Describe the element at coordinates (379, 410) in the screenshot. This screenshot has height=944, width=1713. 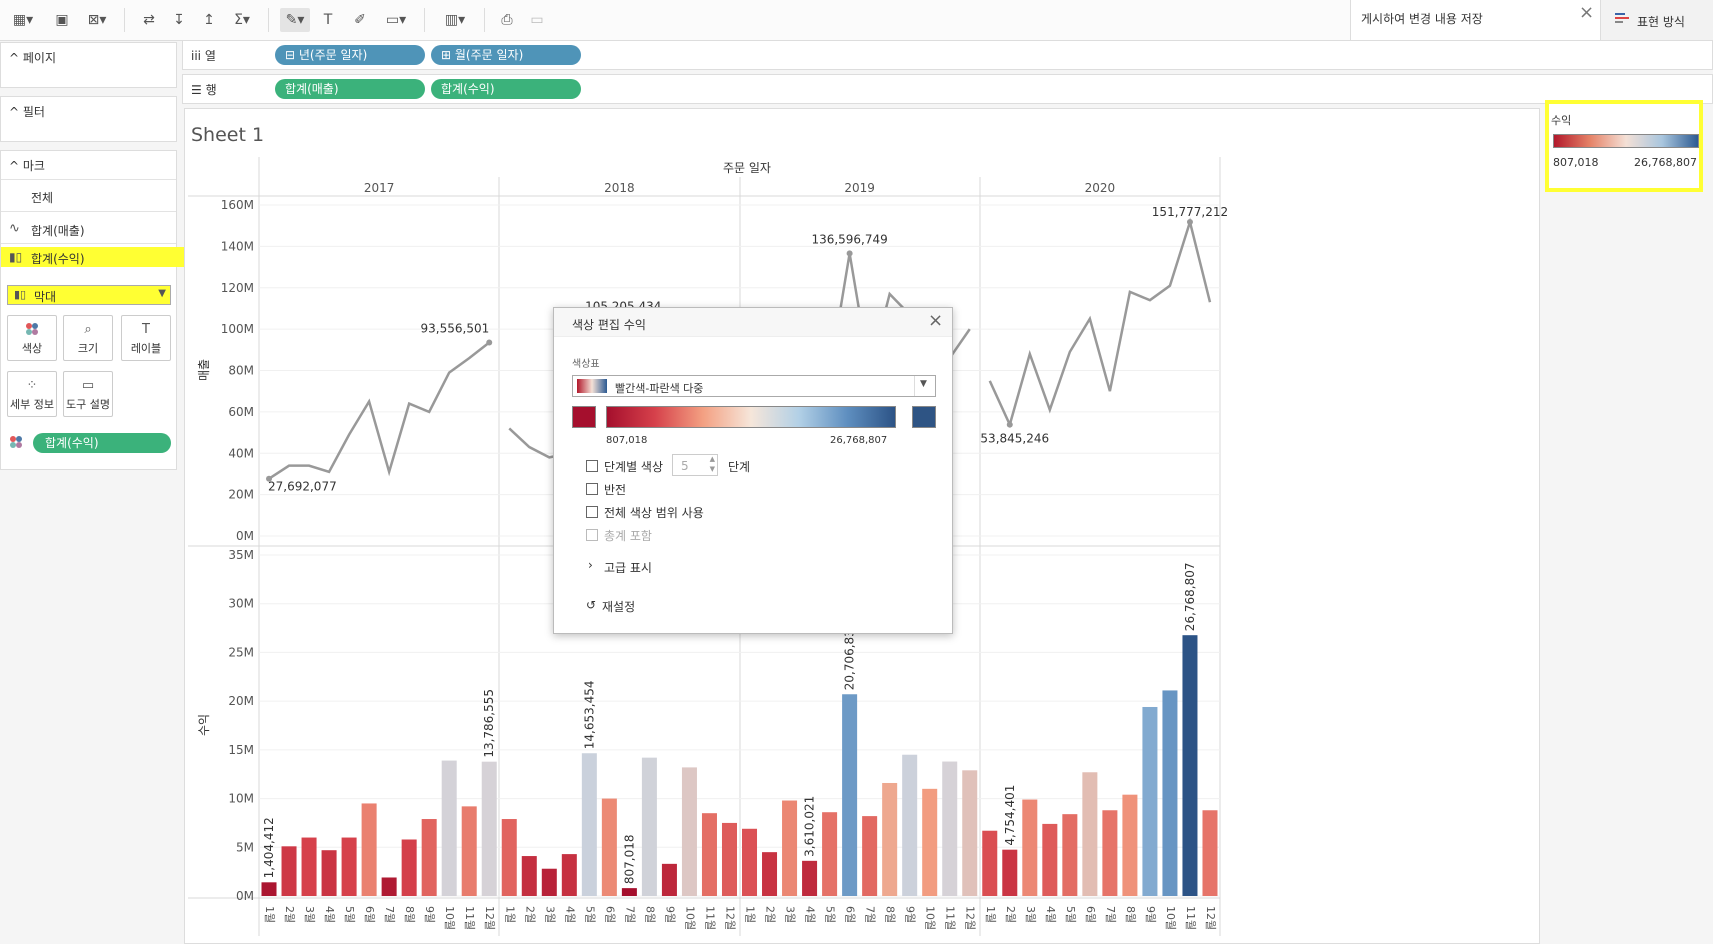
I see `sales-line-2017` at that location.